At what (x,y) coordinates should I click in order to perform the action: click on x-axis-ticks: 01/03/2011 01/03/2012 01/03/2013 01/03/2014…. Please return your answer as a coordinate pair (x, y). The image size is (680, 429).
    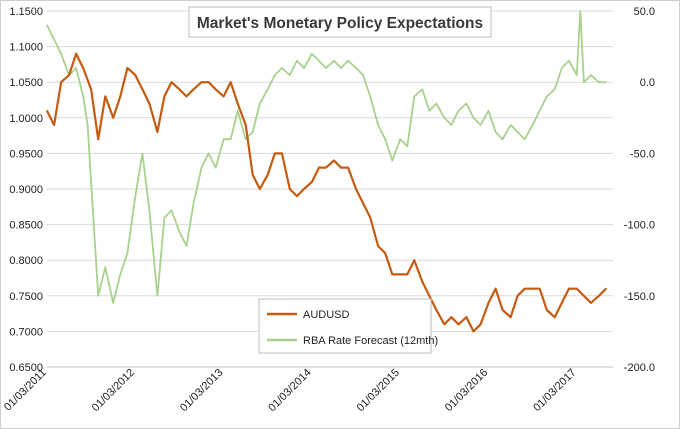
    Looking at the image, I should click on (290, 390).